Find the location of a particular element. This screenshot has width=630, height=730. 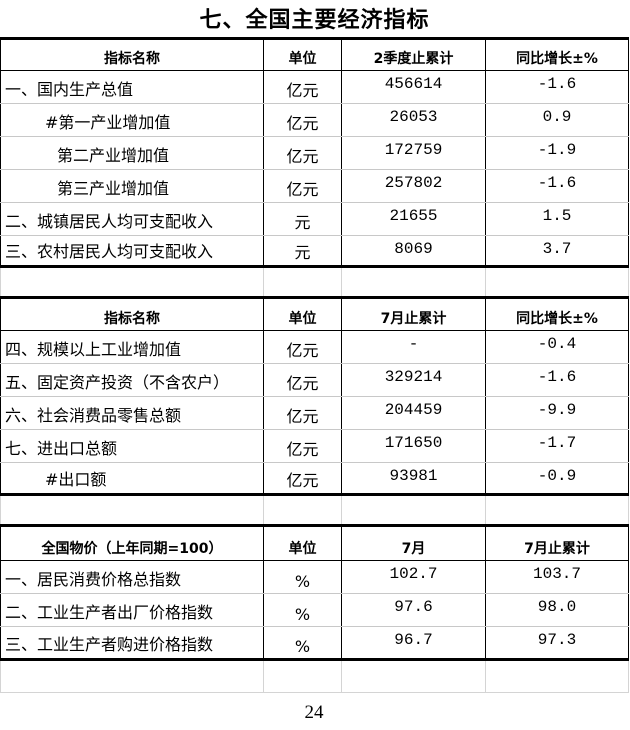

indicator-cumulative: 98.0 is located at coordinates (557, 609).